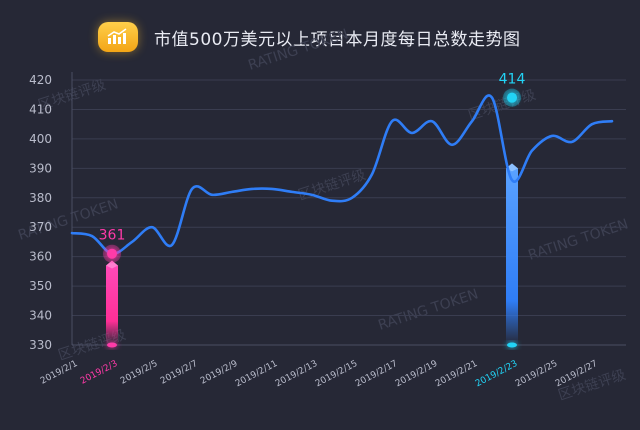 Image resolution: width=640 pixels, height=430 pixels. What do you see at coordinates (512, 80) in the screenshot?
I see `highlight-label: 414` at bounding box center [512, 80].